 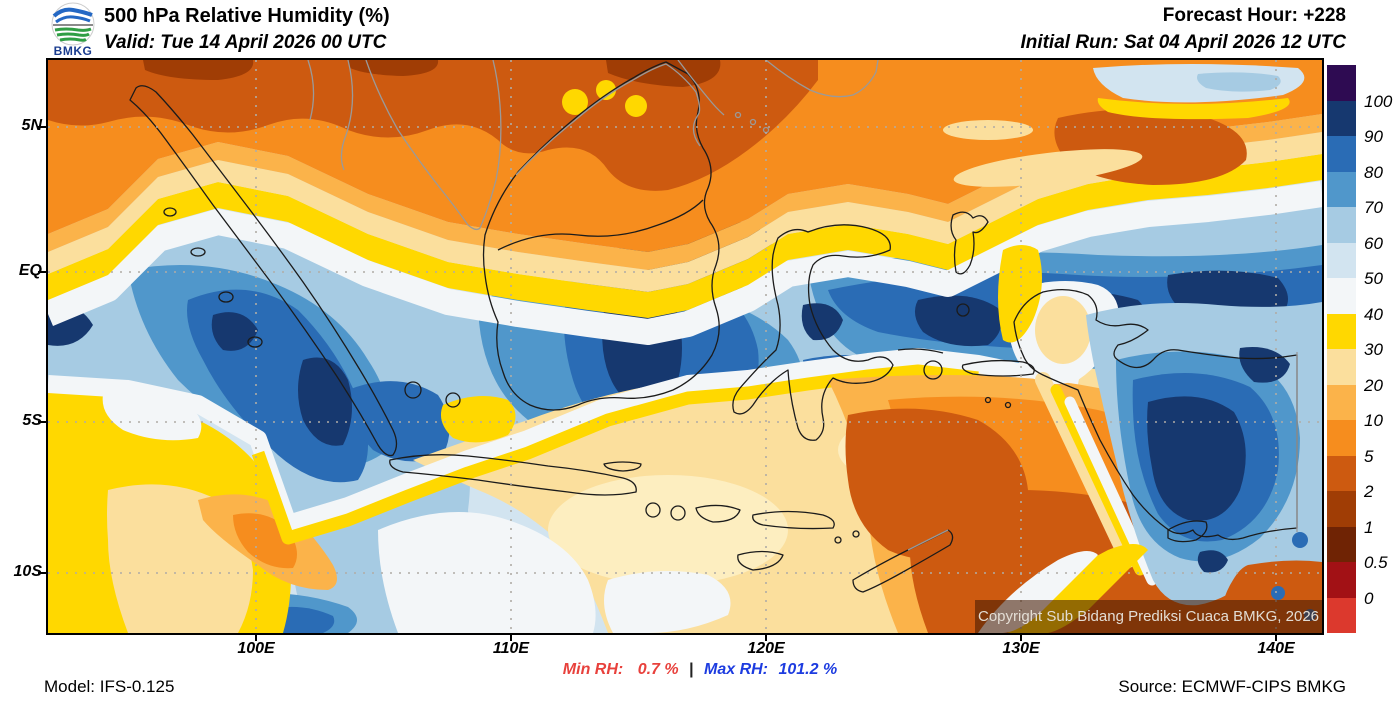 What do you see at coordinates (1373, 278) in the screenshot?
I see `colorbar-tick-label: 50` at bounding box center [1373, 278].